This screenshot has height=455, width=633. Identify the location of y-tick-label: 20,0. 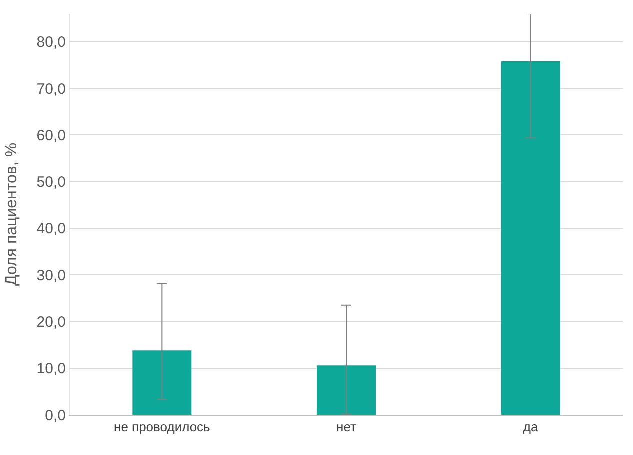
(51, 322).